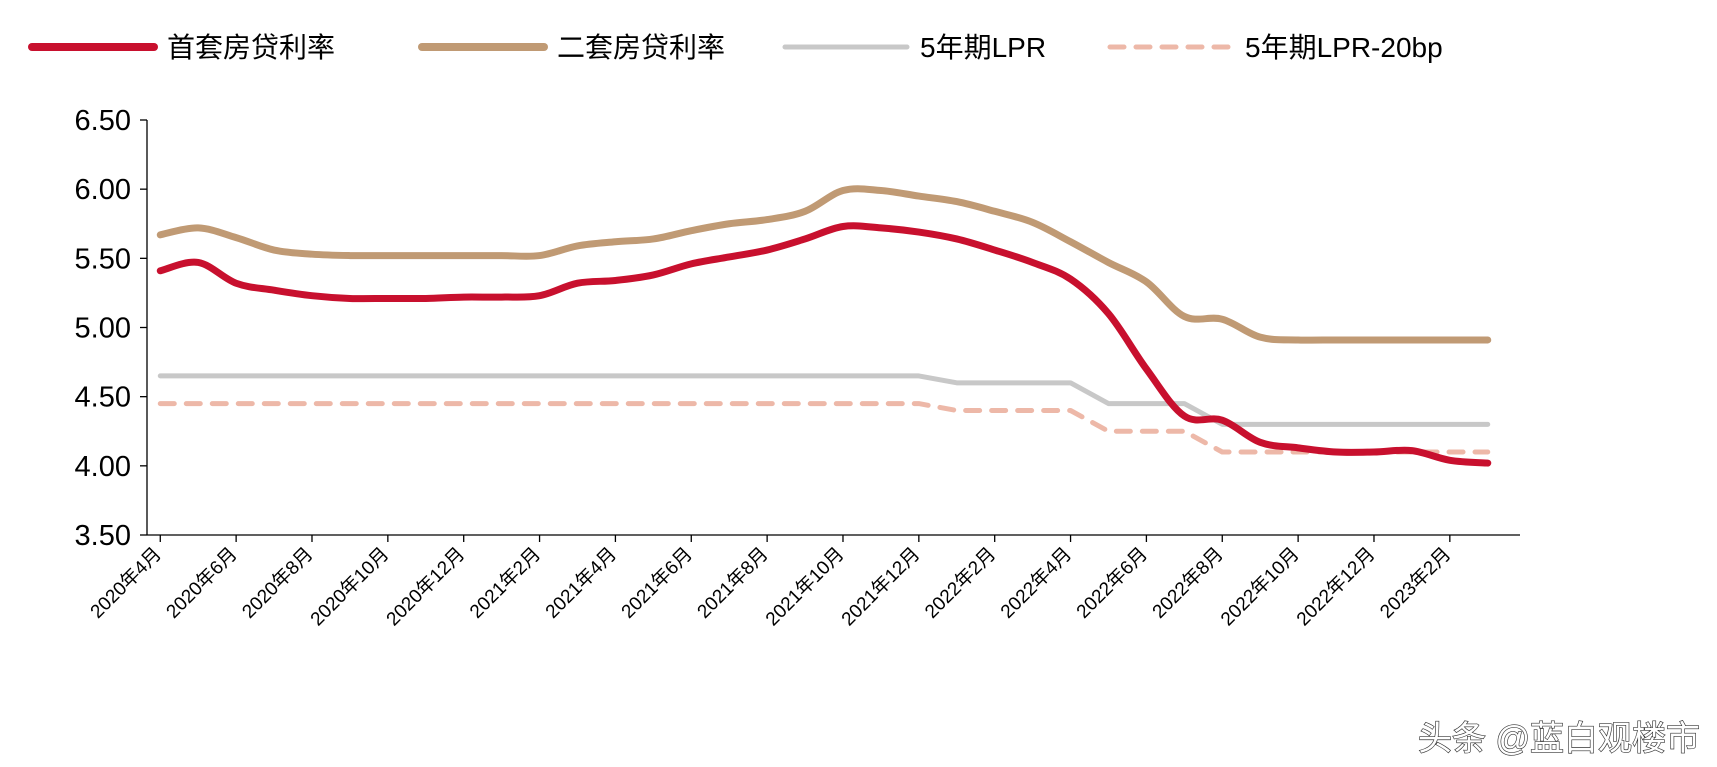 Image resolution: width=1717 pixels, height=767 pixels. I want to click on x-tick-label: 2022年8月, so click(1188, 583).